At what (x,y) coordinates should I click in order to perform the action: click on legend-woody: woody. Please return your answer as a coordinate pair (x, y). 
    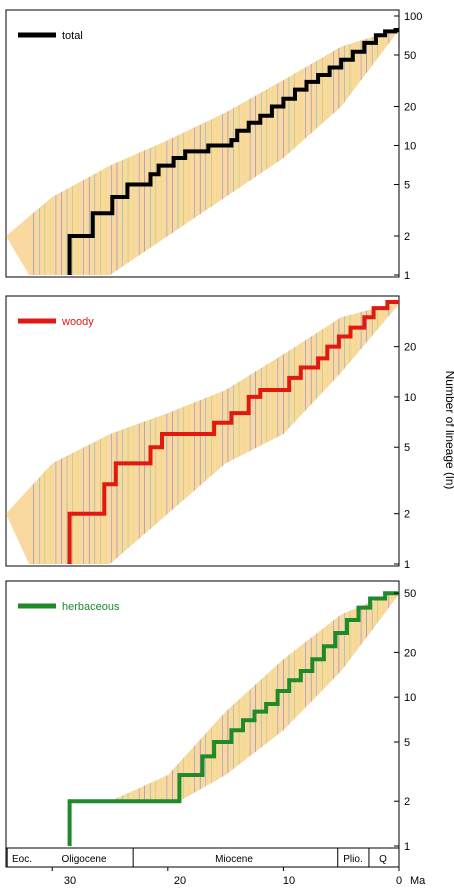
    Looking at the image, I should click on (56, 322).